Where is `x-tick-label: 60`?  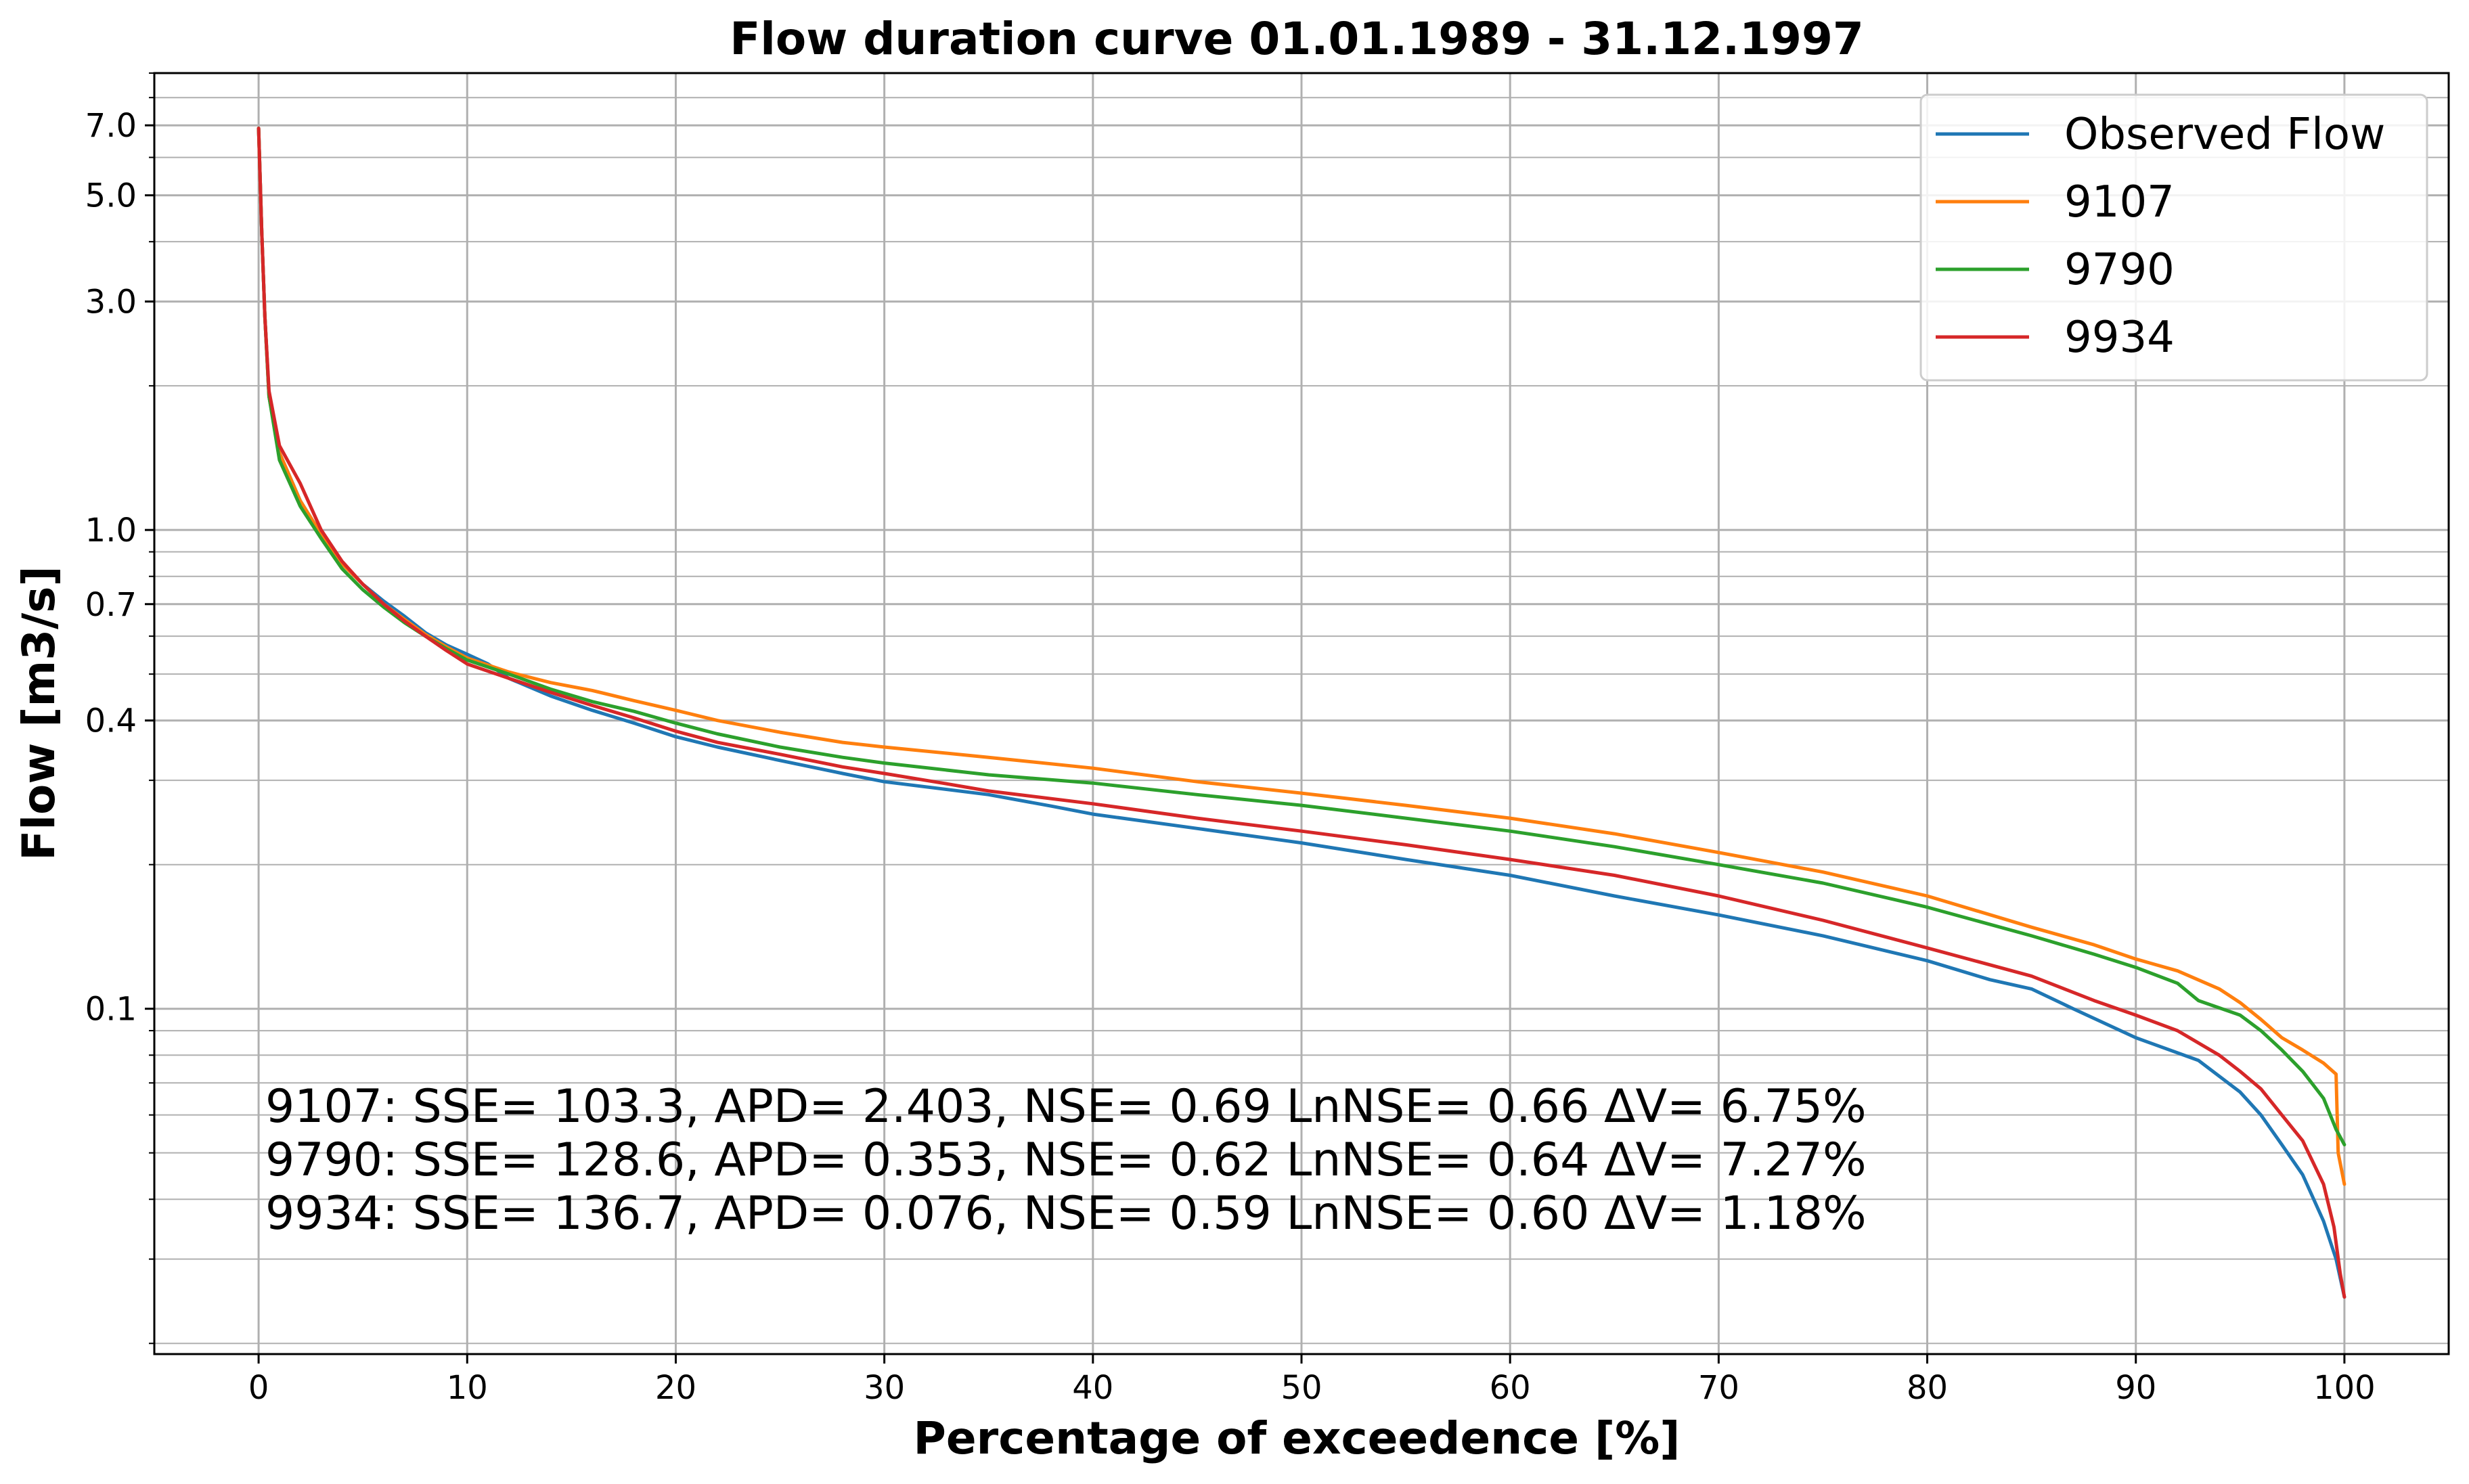 x-tick-label: 60 is located at coordinates (1511, 1388).